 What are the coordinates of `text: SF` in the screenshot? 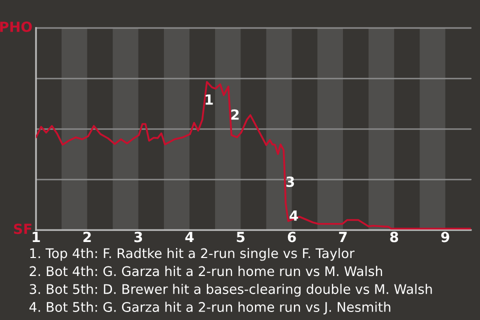 It's located at (23, 229).